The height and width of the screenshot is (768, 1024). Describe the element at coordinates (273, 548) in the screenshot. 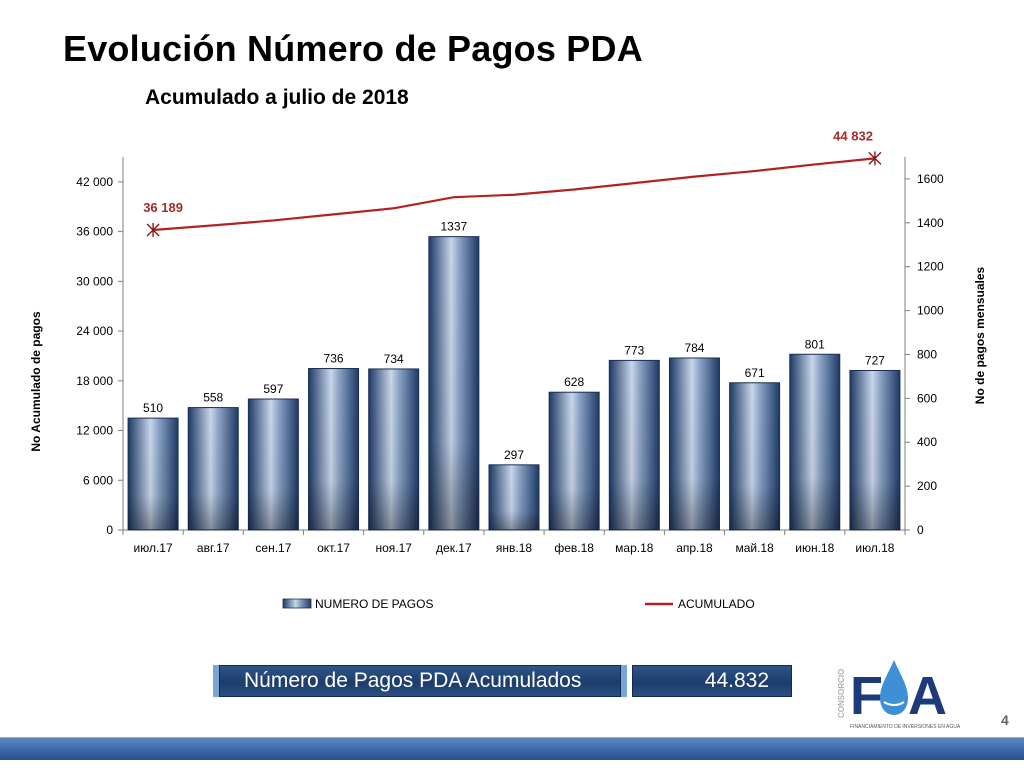

I see `x-tick-label: сен.17` at that location.